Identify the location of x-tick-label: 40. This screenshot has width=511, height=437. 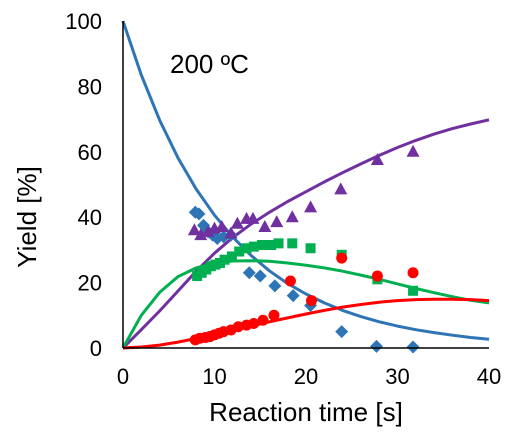
(489, 376).